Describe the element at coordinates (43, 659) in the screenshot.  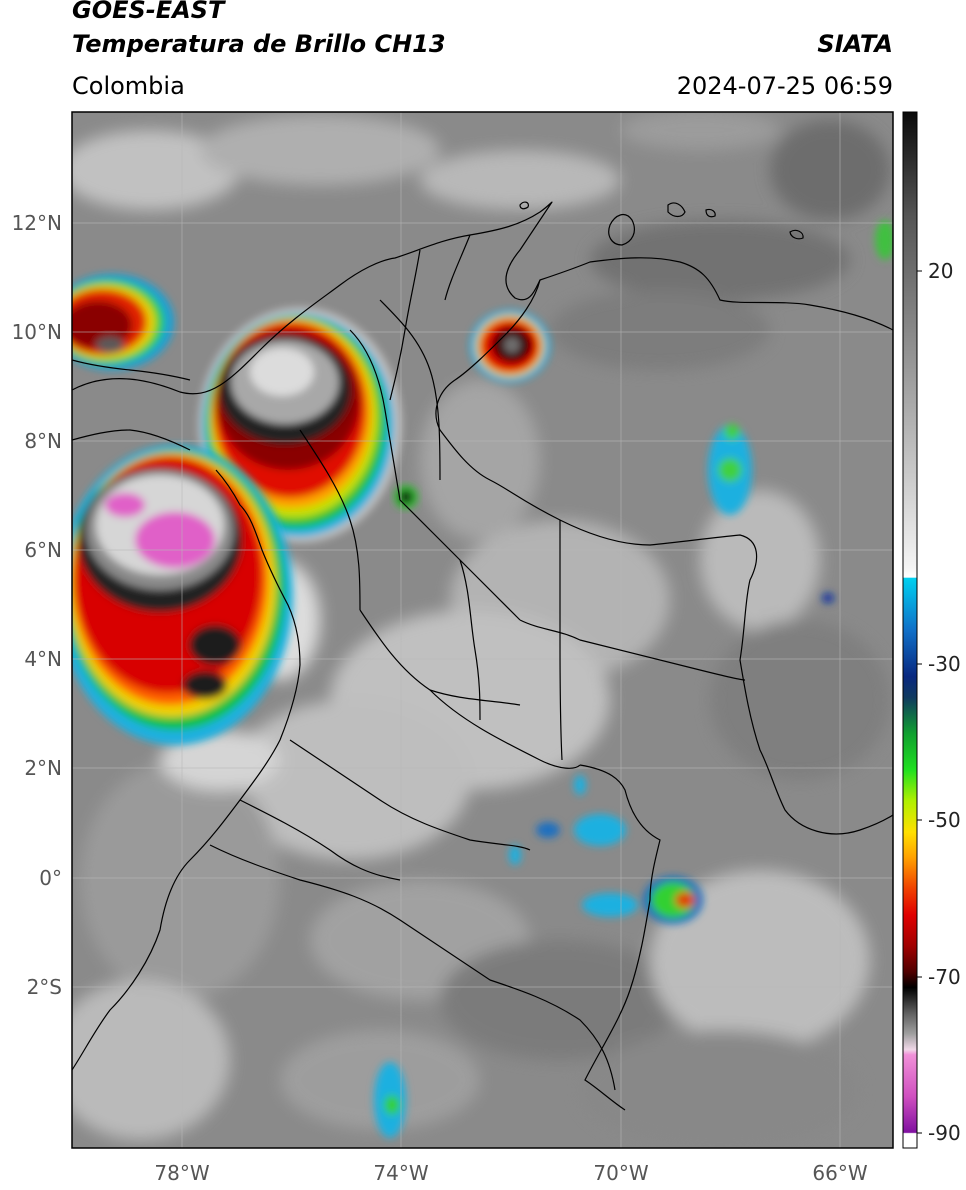
I see `lat-label: 4°N` at that location.